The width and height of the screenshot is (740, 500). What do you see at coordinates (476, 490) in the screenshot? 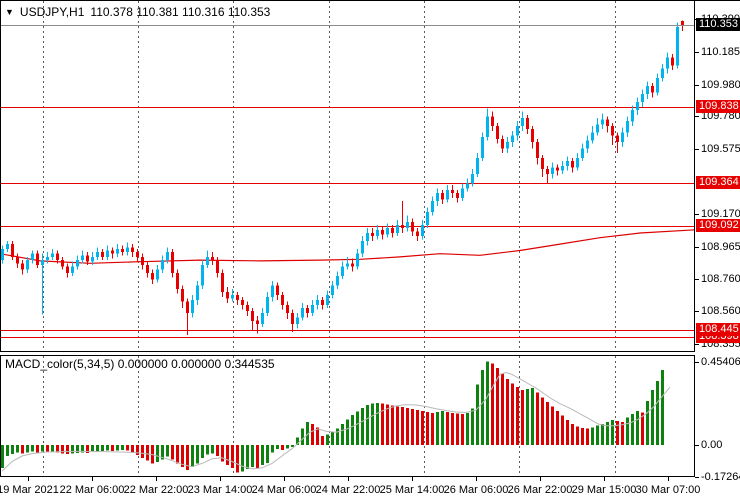
I see `time-tick-label: 26 Mar 06:00` at bounding box center [476, 490].